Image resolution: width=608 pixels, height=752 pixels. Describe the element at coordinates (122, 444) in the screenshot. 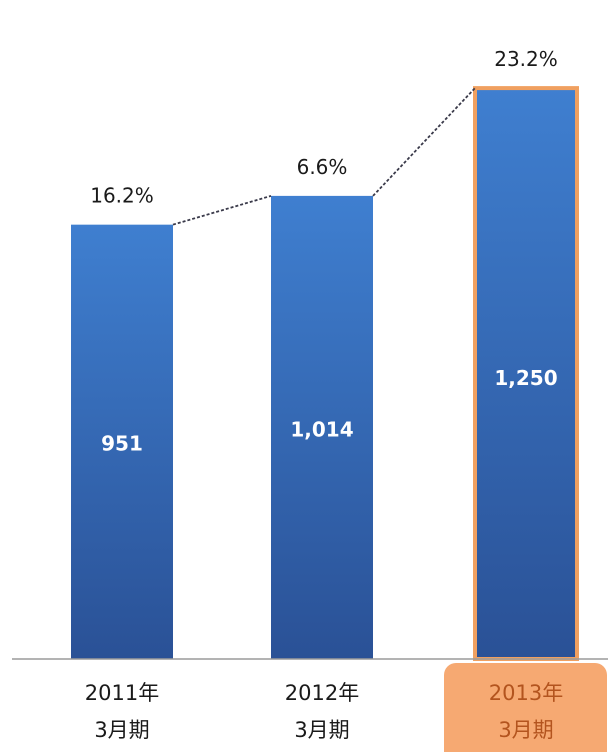

I see `bar-value-label-0: 951` at that location.